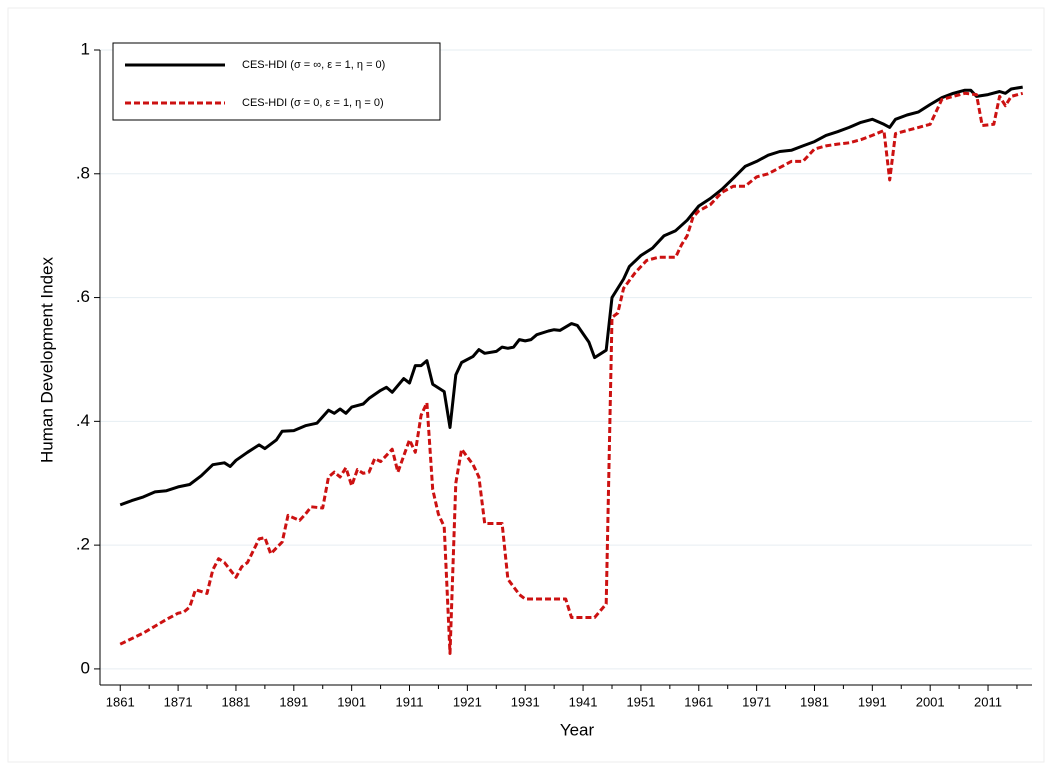 Image resolution: width=1052 pixels, height=770 pixels. I want to click on x-tick-label: 1891, so click(293, 701).